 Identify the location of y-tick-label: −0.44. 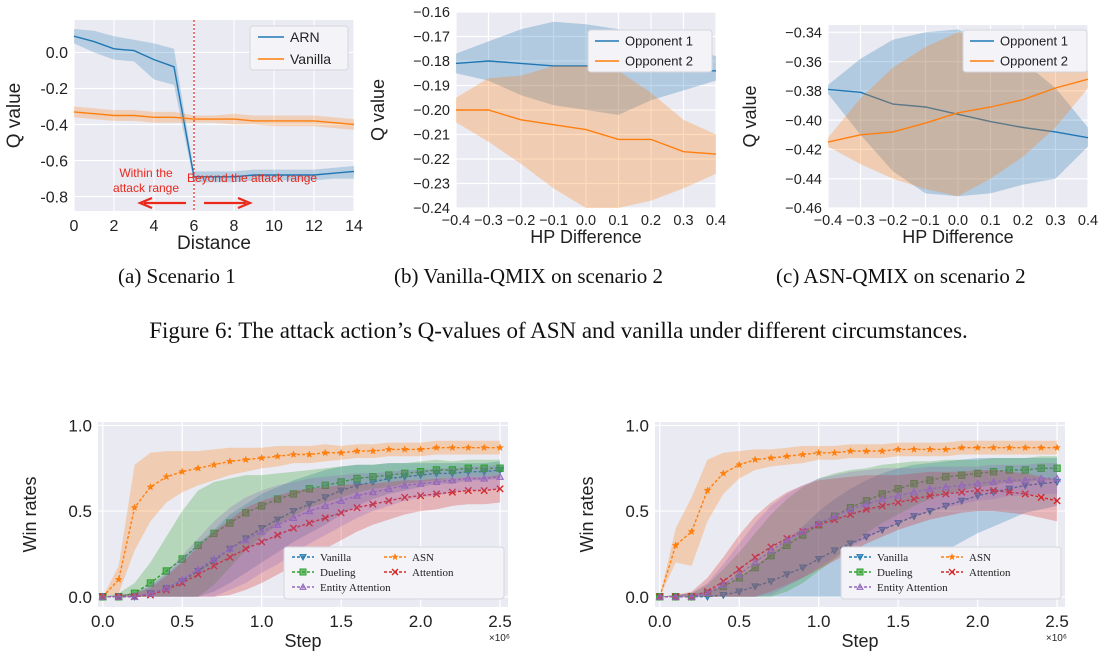
(803, 180).